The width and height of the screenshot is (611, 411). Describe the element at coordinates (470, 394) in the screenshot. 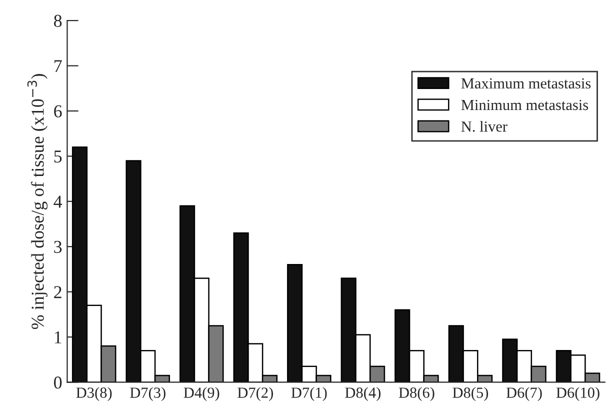

I see `x-tick-label: D8(5)` at that location.